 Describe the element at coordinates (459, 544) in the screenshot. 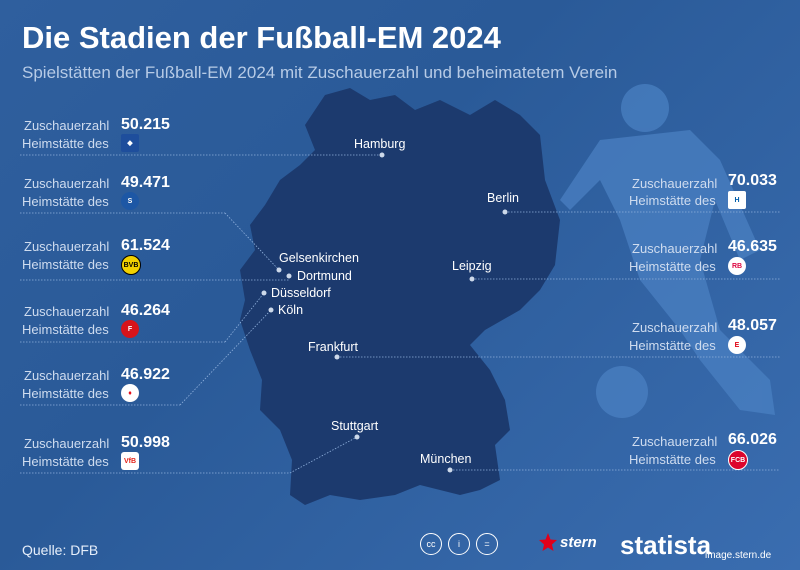

I see `by-icon: i` at that location.